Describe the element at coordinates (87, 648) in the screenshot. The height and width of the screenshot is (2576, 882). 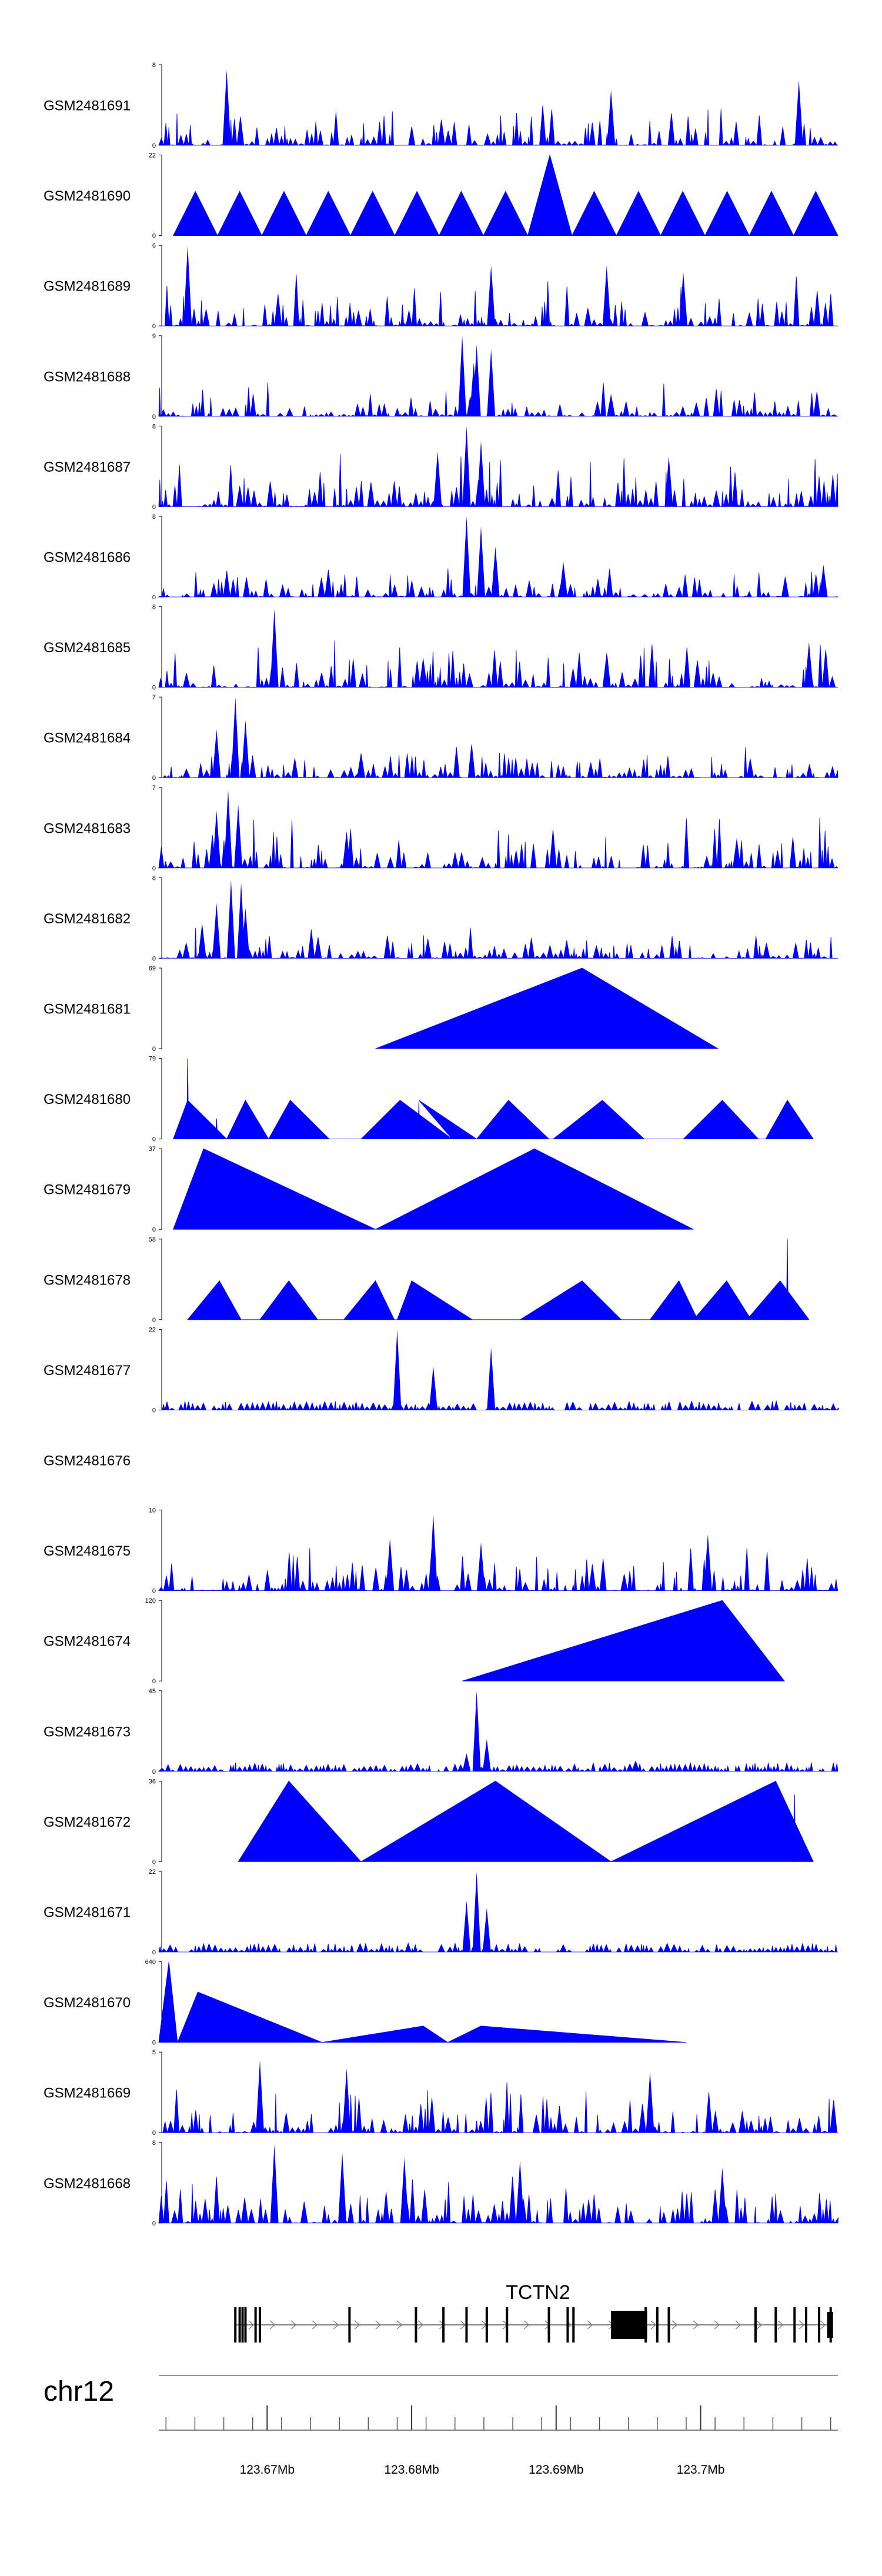
I see `track-label: GSM2481685` at that location.